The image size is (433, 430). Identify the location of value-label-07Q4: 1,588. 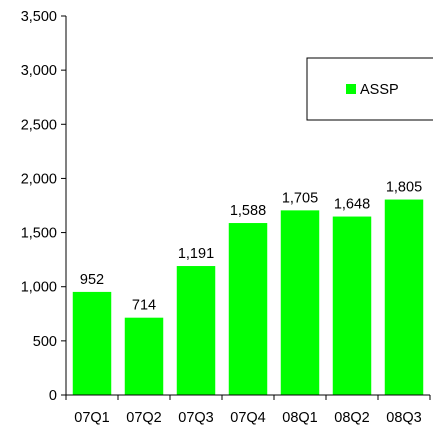
(248, 211).